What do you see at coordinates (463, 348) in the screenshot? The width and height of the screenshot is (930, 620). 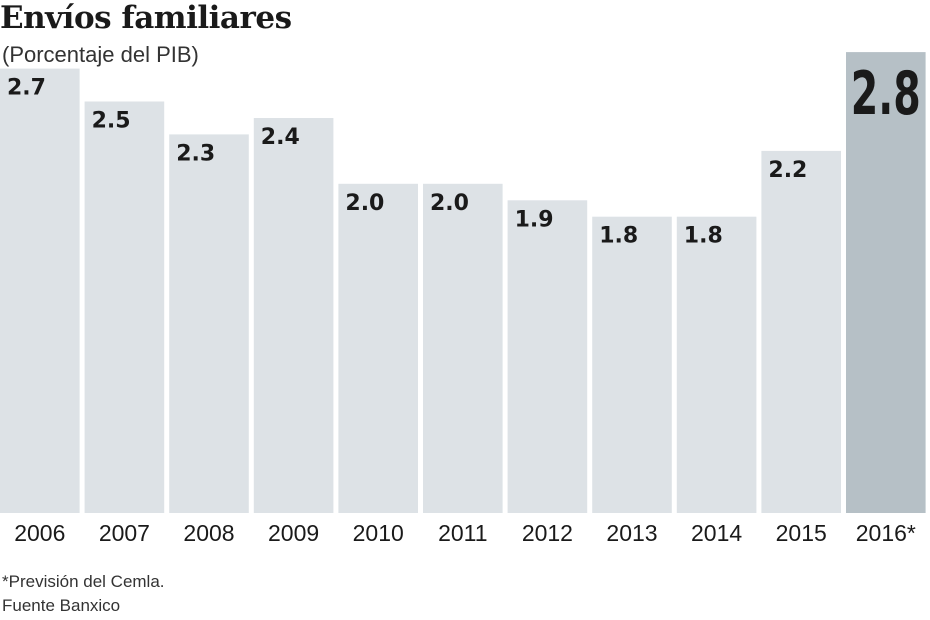 I see `bar-2011` at bounding box center [463, 348].